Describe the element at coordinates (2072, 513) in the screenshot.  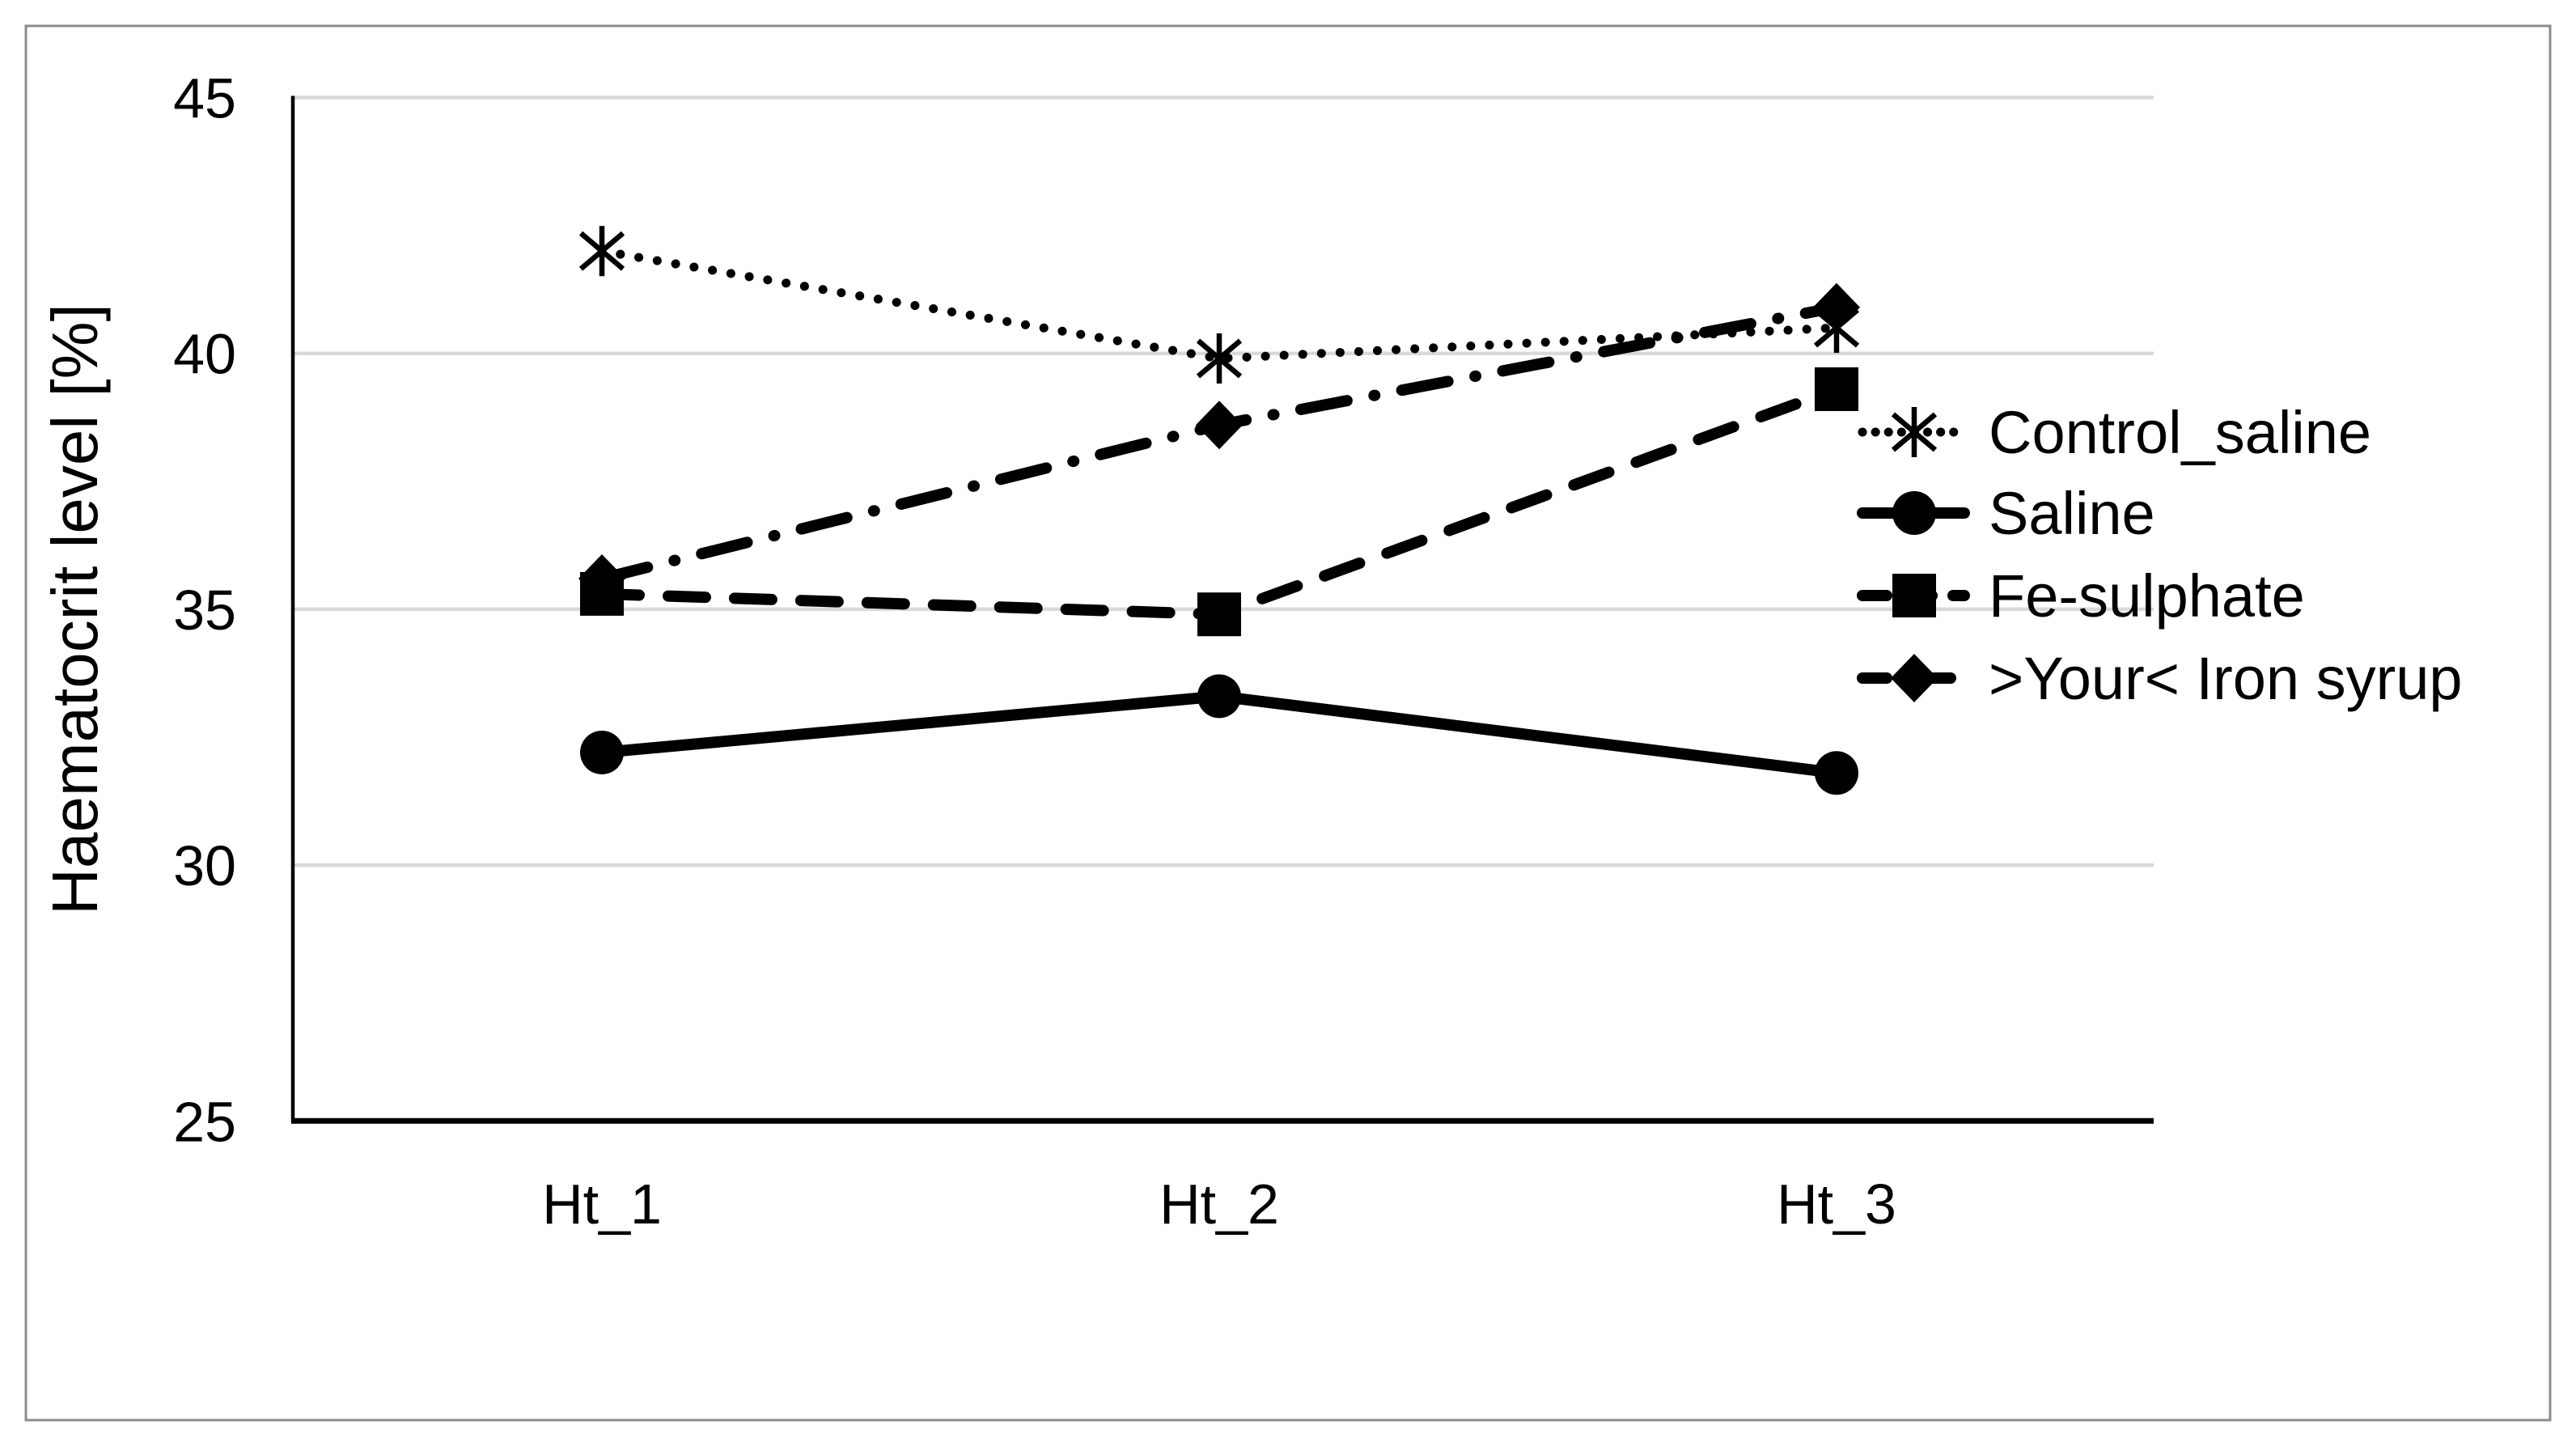
I see `legend-label: Saline` at that location.